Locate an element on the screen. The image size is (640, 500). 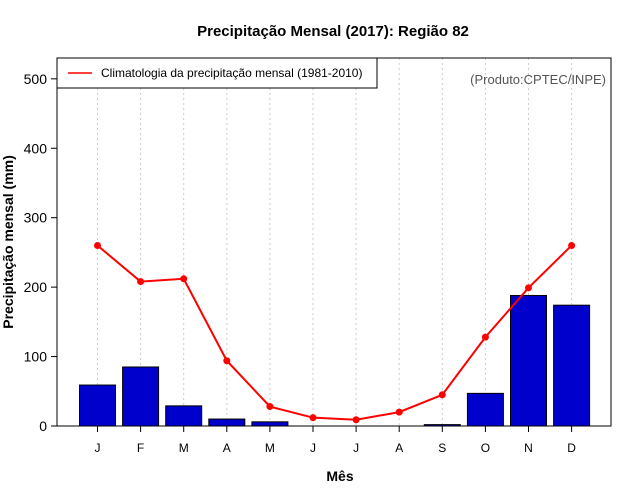
x-tick-label: F is located at coordinates (140, 448).